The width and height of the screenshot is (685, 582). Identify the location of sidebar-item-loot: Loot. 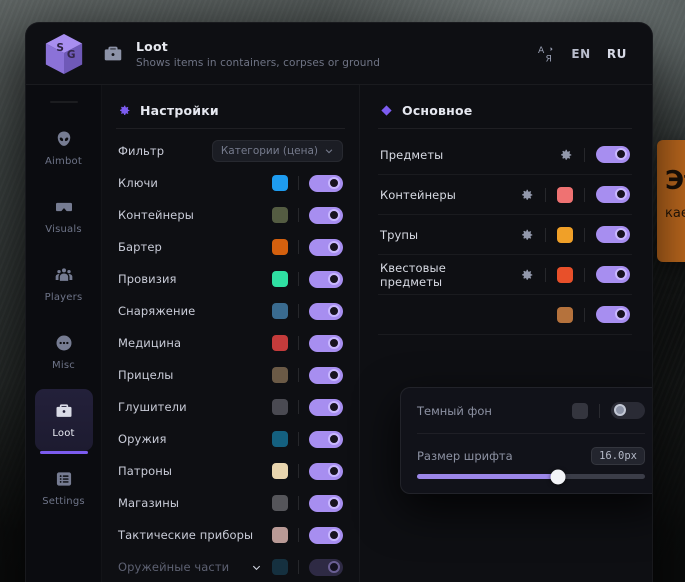
(63, 421).